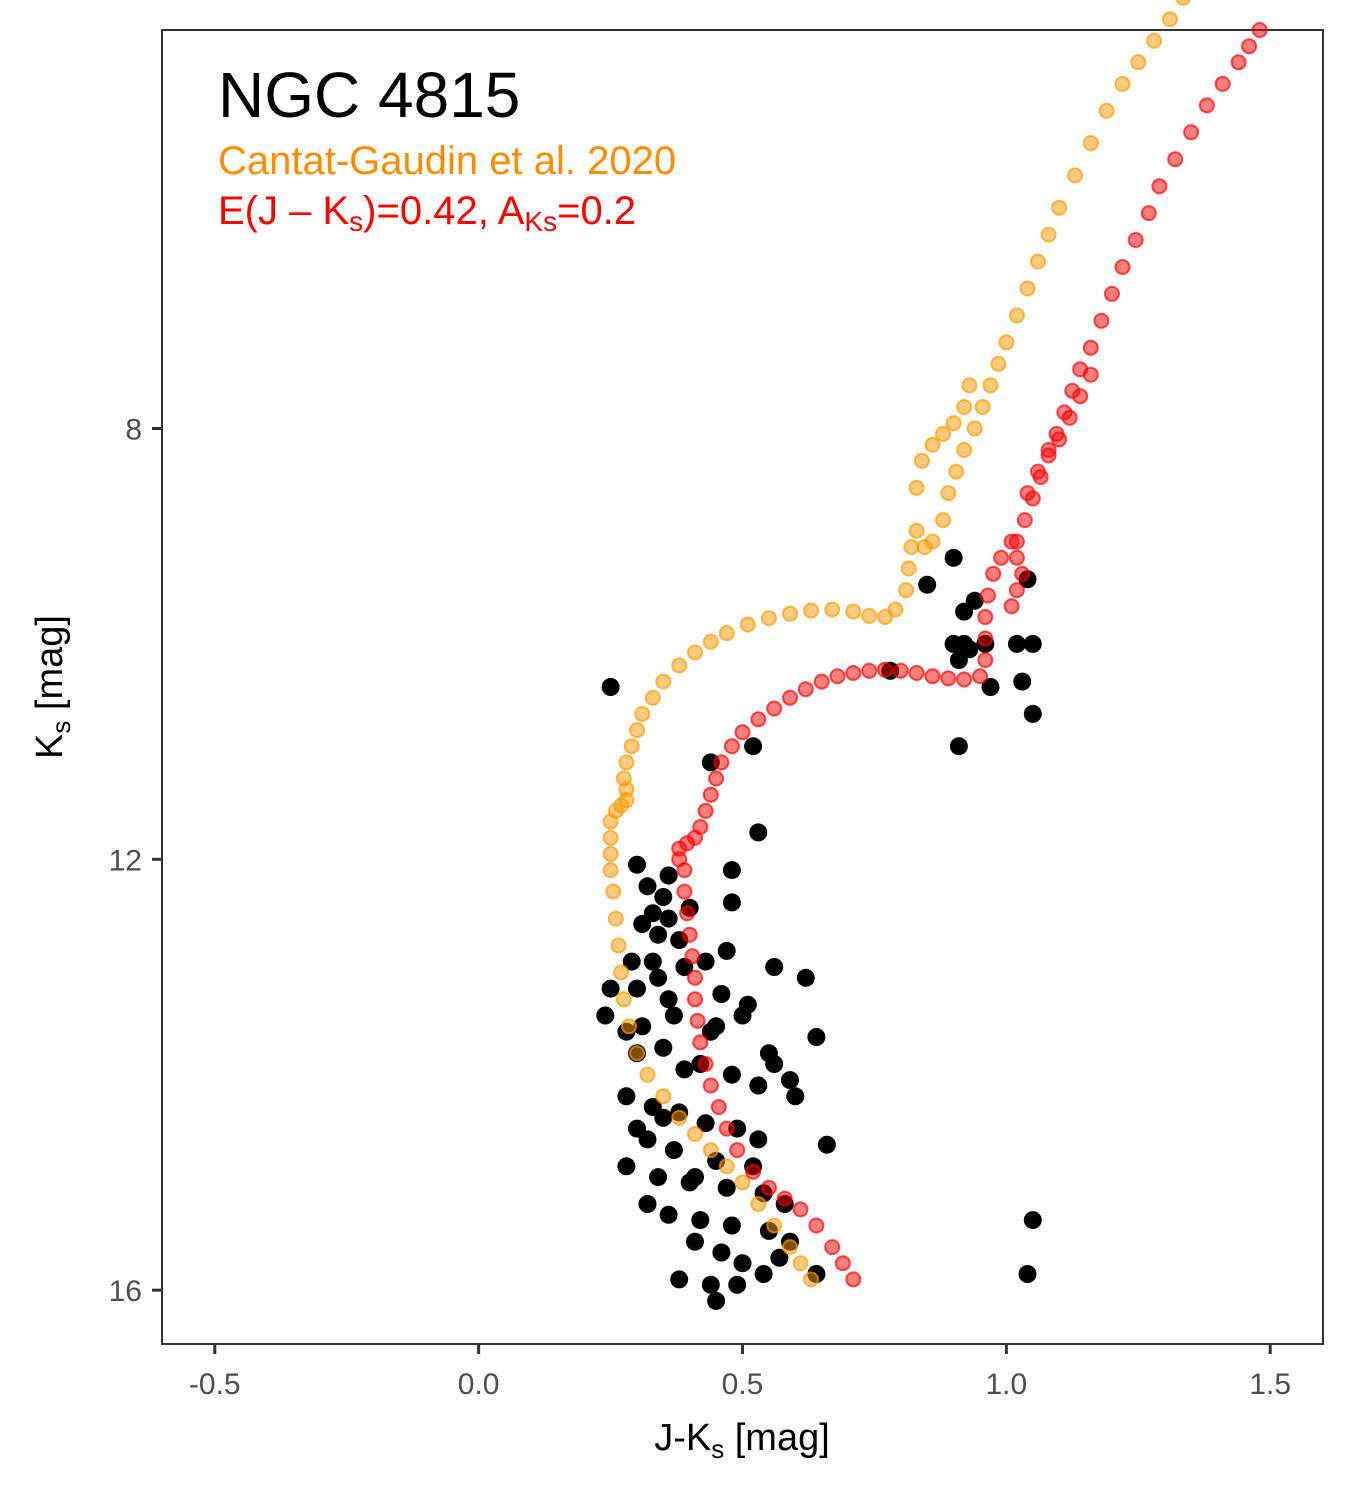  What do you see at coordinates (125, 860) in the screenshot?
I see `y-tick-label: 12` at bounding box center [125, 860].